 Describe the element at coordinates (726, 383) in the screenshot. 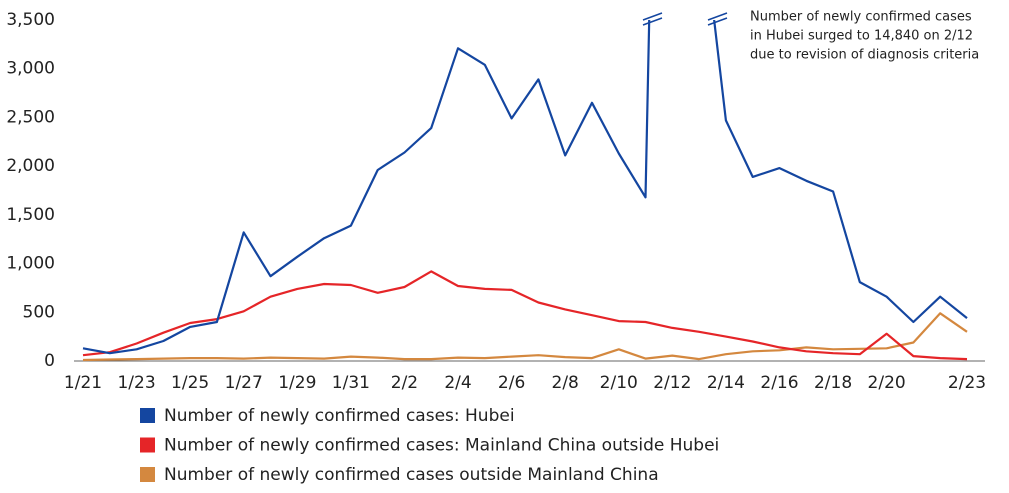

I see `x-tick-label: 2/14` at that location.